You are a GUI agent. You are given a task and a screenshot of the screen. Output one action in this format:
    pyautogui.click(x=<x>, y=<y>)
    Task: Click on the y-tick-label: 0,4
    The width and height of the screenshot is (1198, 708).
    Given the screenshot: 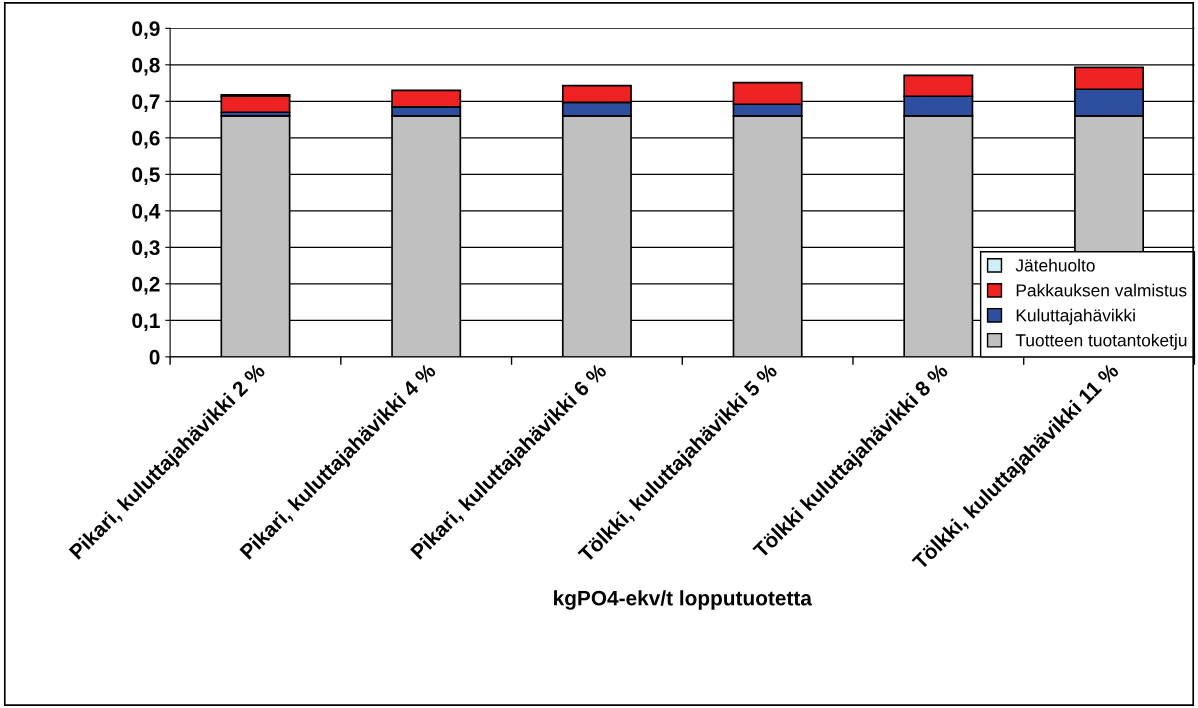 What is the action you would take?
    pyautogui.click(x=146, y=212)
    